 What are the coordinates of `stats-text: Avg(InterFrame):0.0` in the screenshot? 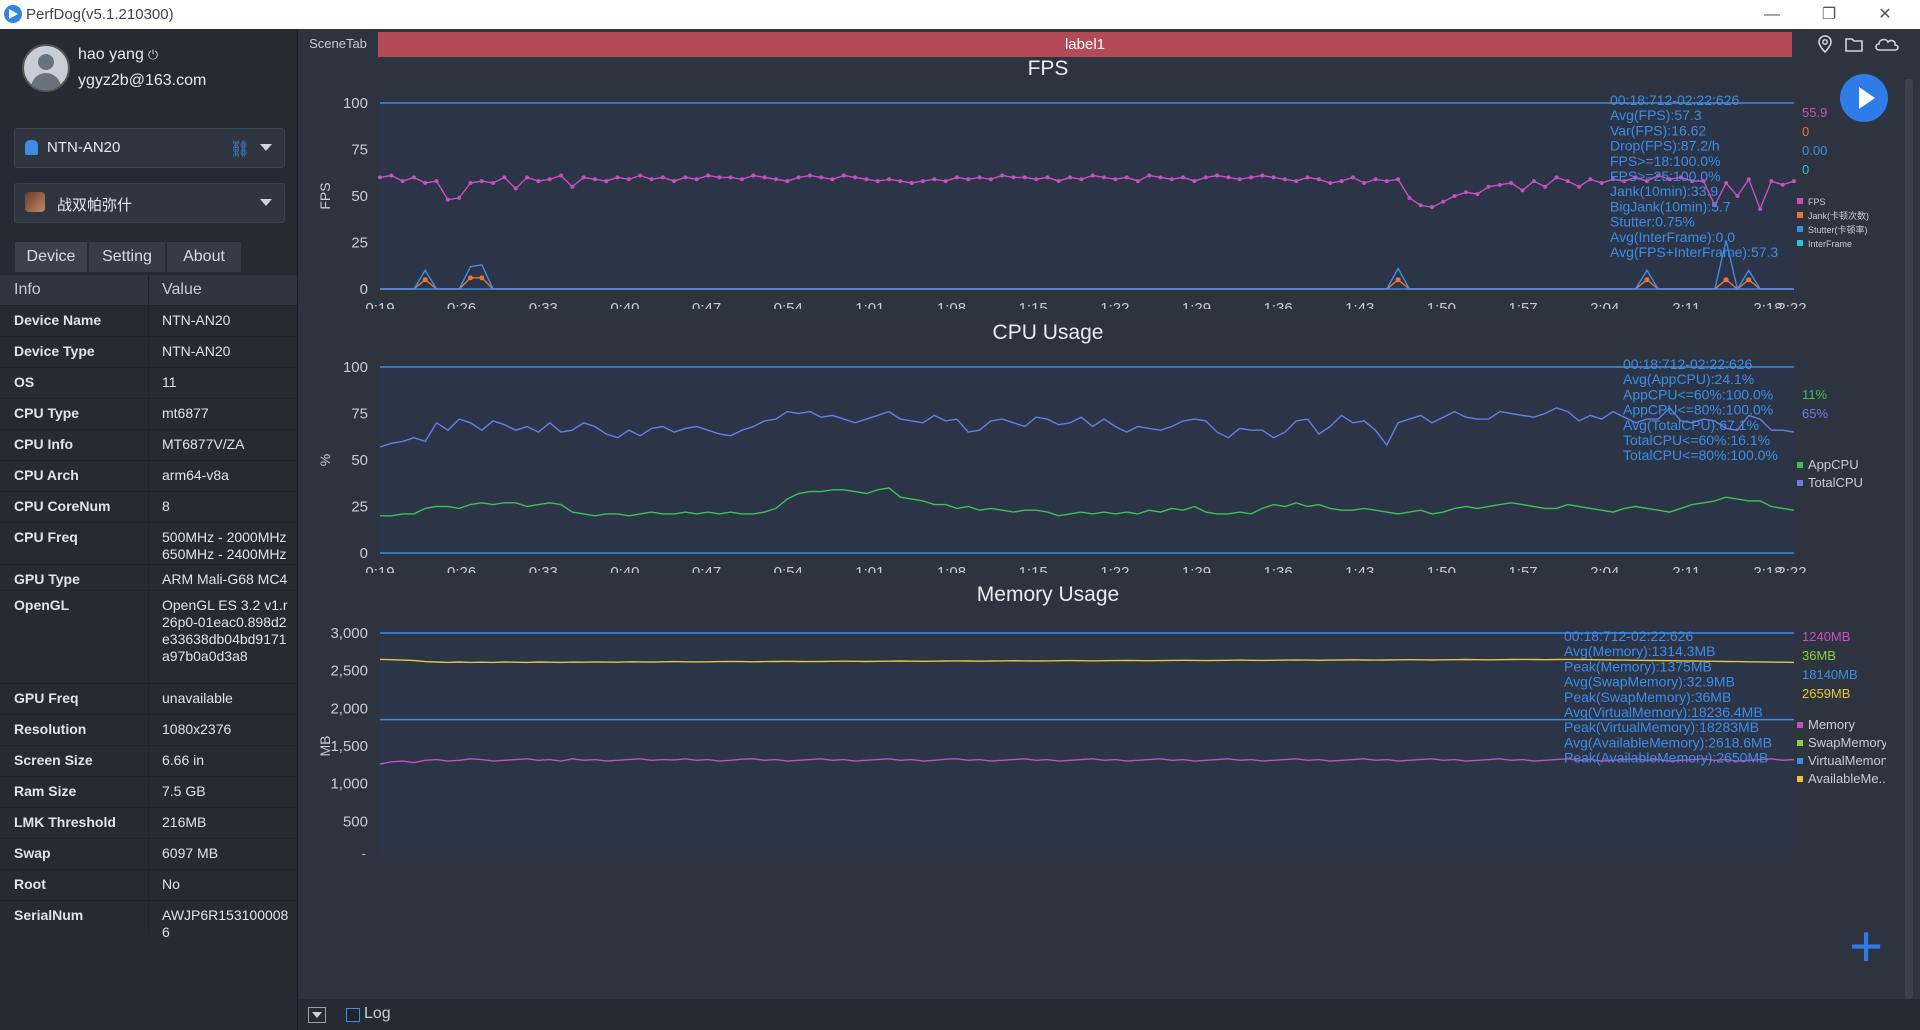 It's located at (1672, 237).